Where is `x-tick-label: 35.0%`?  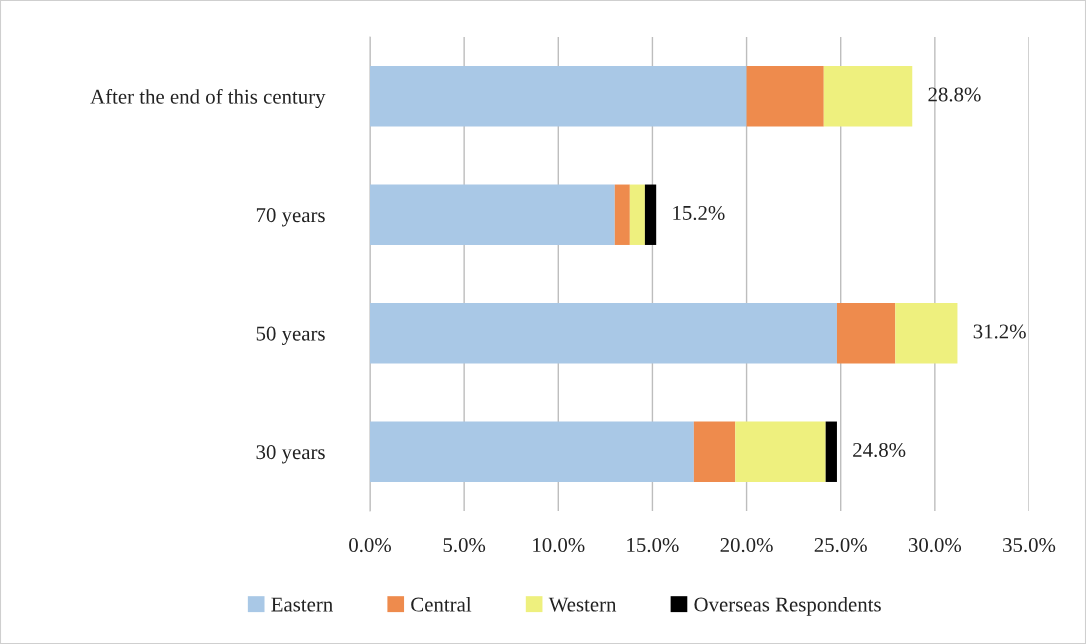
x-tick-label: 35.0% is located at coordinates (1029, 545).